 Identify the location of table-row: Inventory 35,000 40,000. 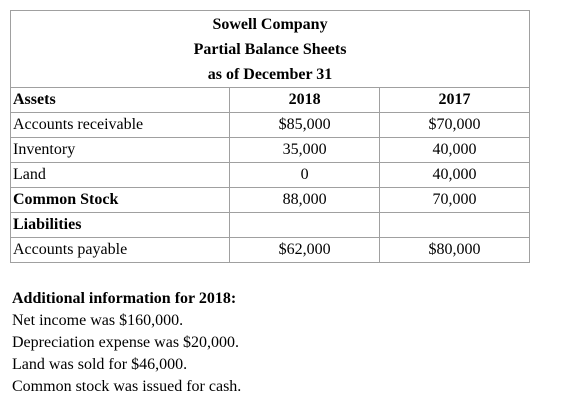
(269, 150).